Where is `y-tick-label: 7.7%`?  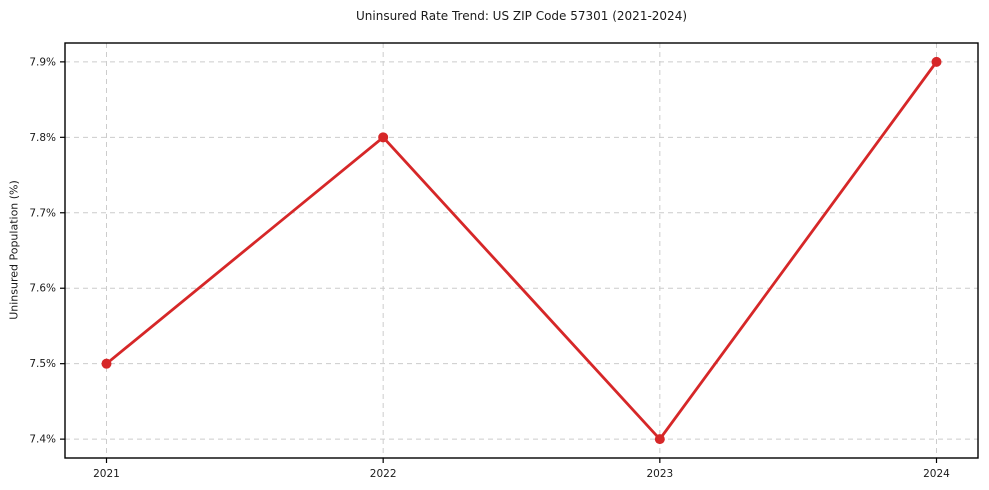 y-tick-label: 7.7% is located at coordinates (42, 213).